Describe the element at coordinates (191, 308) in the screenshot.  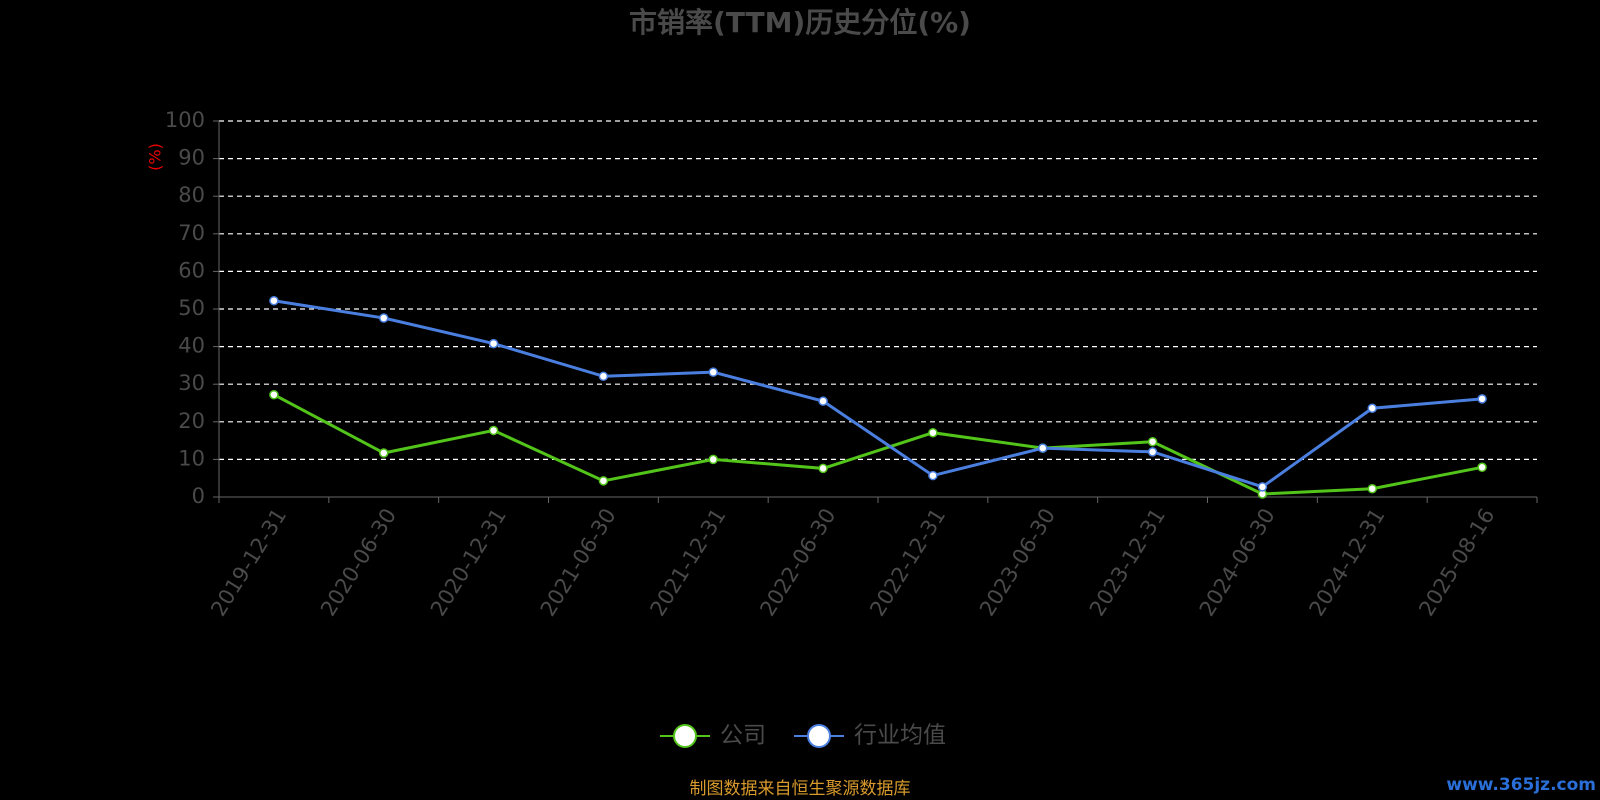
I see `y-tick-label: 50` at that location.